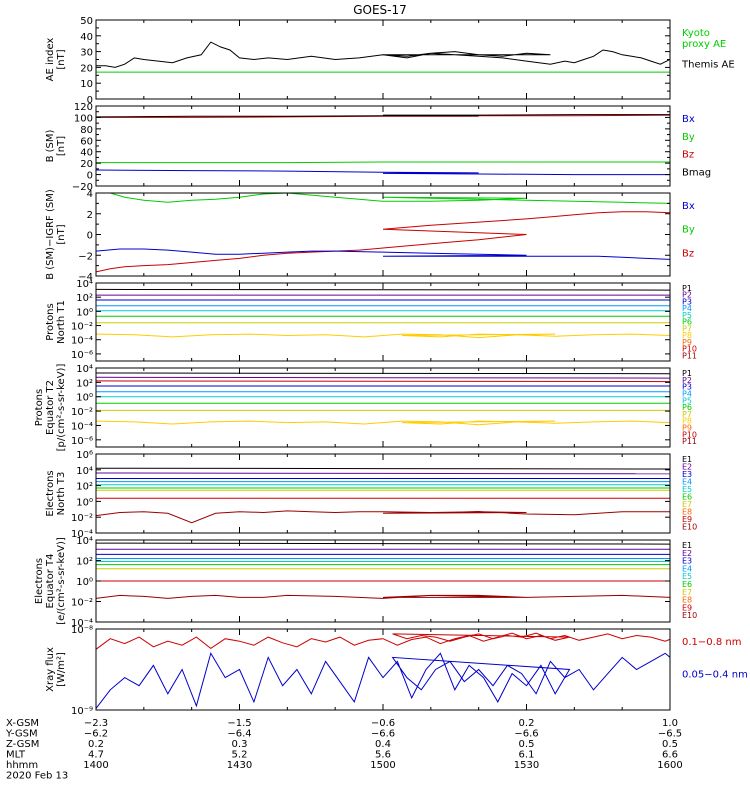  I want to click on legend-entry-line: P8, so click(687, 421).